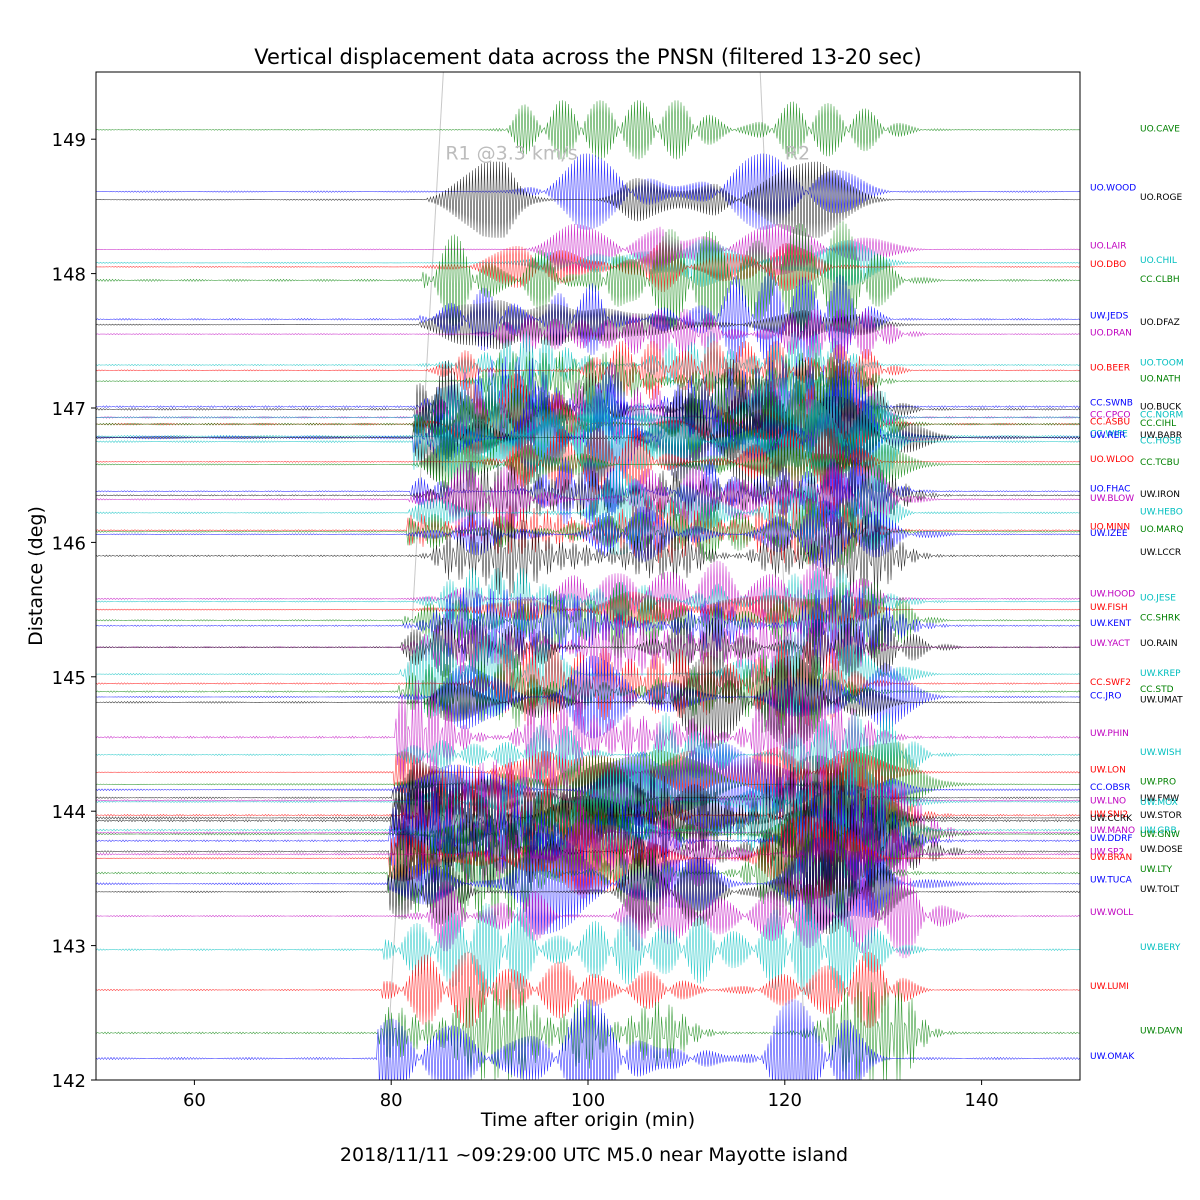  What do you see at coordinates (1110, 788) in the screenshot?
I see `station-label-cc-obsr: CC.OBSR` at bounding box center [1110, 788].